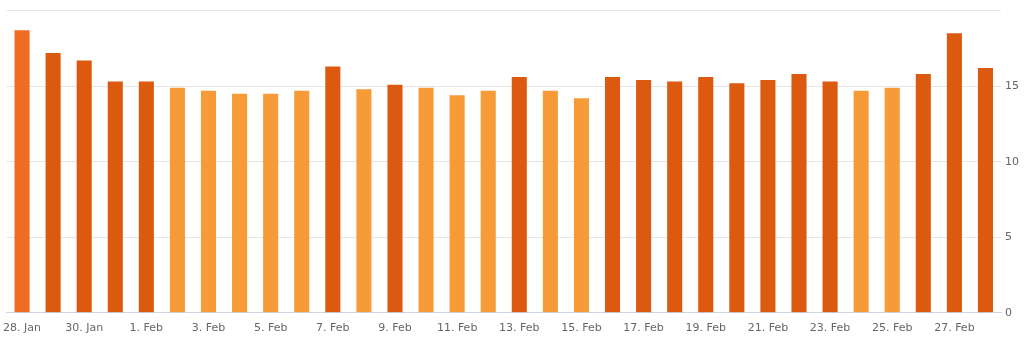  What do you see at coordinates (1012, 86) in the screenshot?
I see `y-tick-label: 15` at bounding box center [1012, 86].